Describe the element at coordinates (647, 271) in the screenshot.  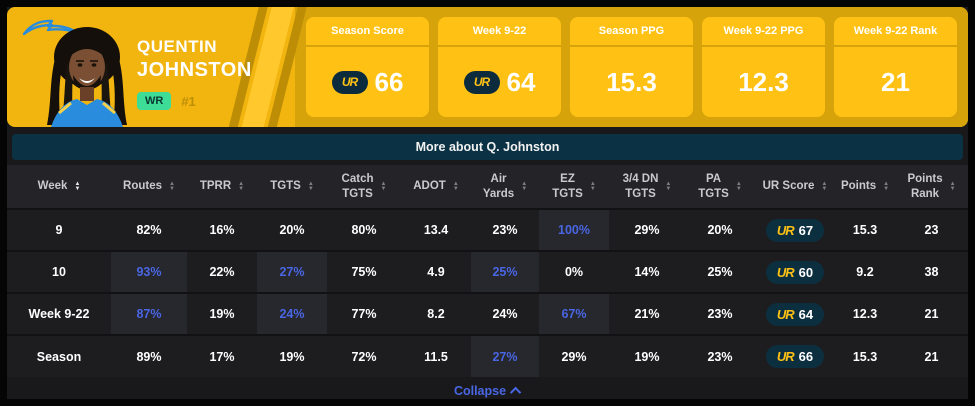
I see `table-cell: 14%` at that location.